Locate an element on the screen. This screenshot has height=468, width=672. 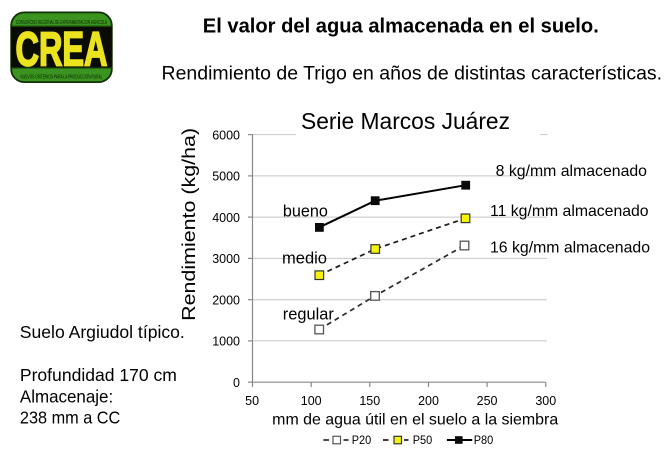
svg-text: 238 mm a CC is located at coordinates (70, 418).